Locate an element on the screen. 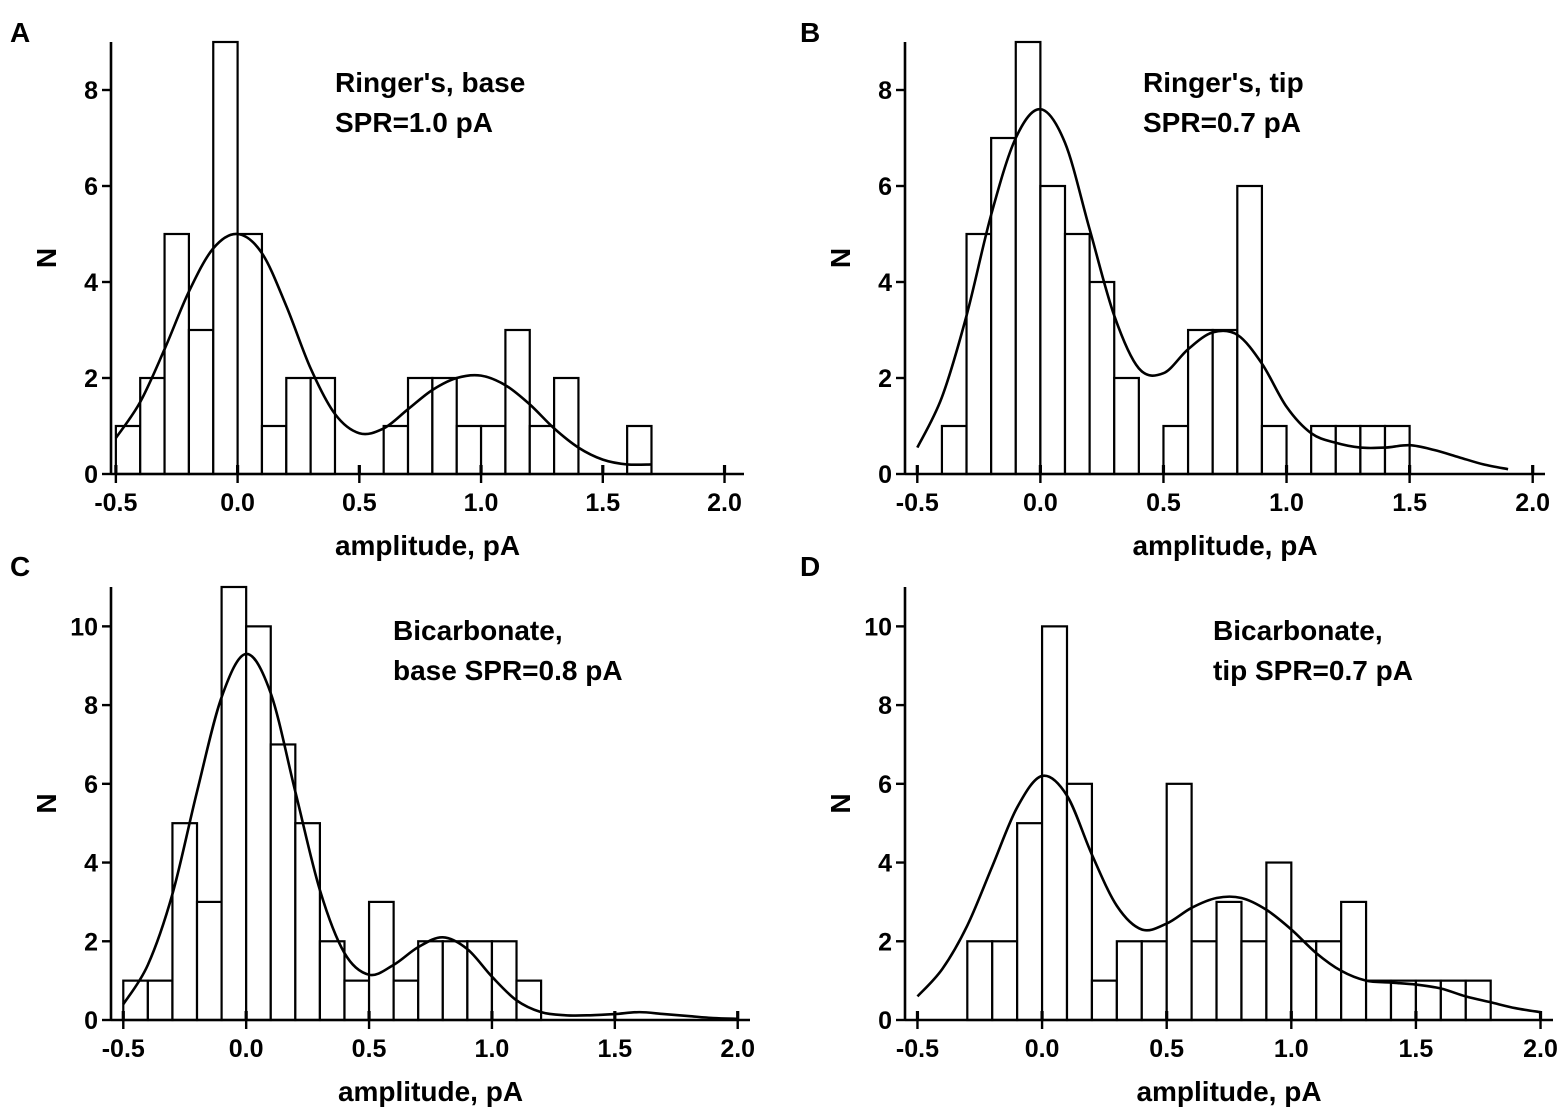 Image resolution: width=1562 pixels, height=1117 pixels. panel-label: D is located at coordinates (810, 566).